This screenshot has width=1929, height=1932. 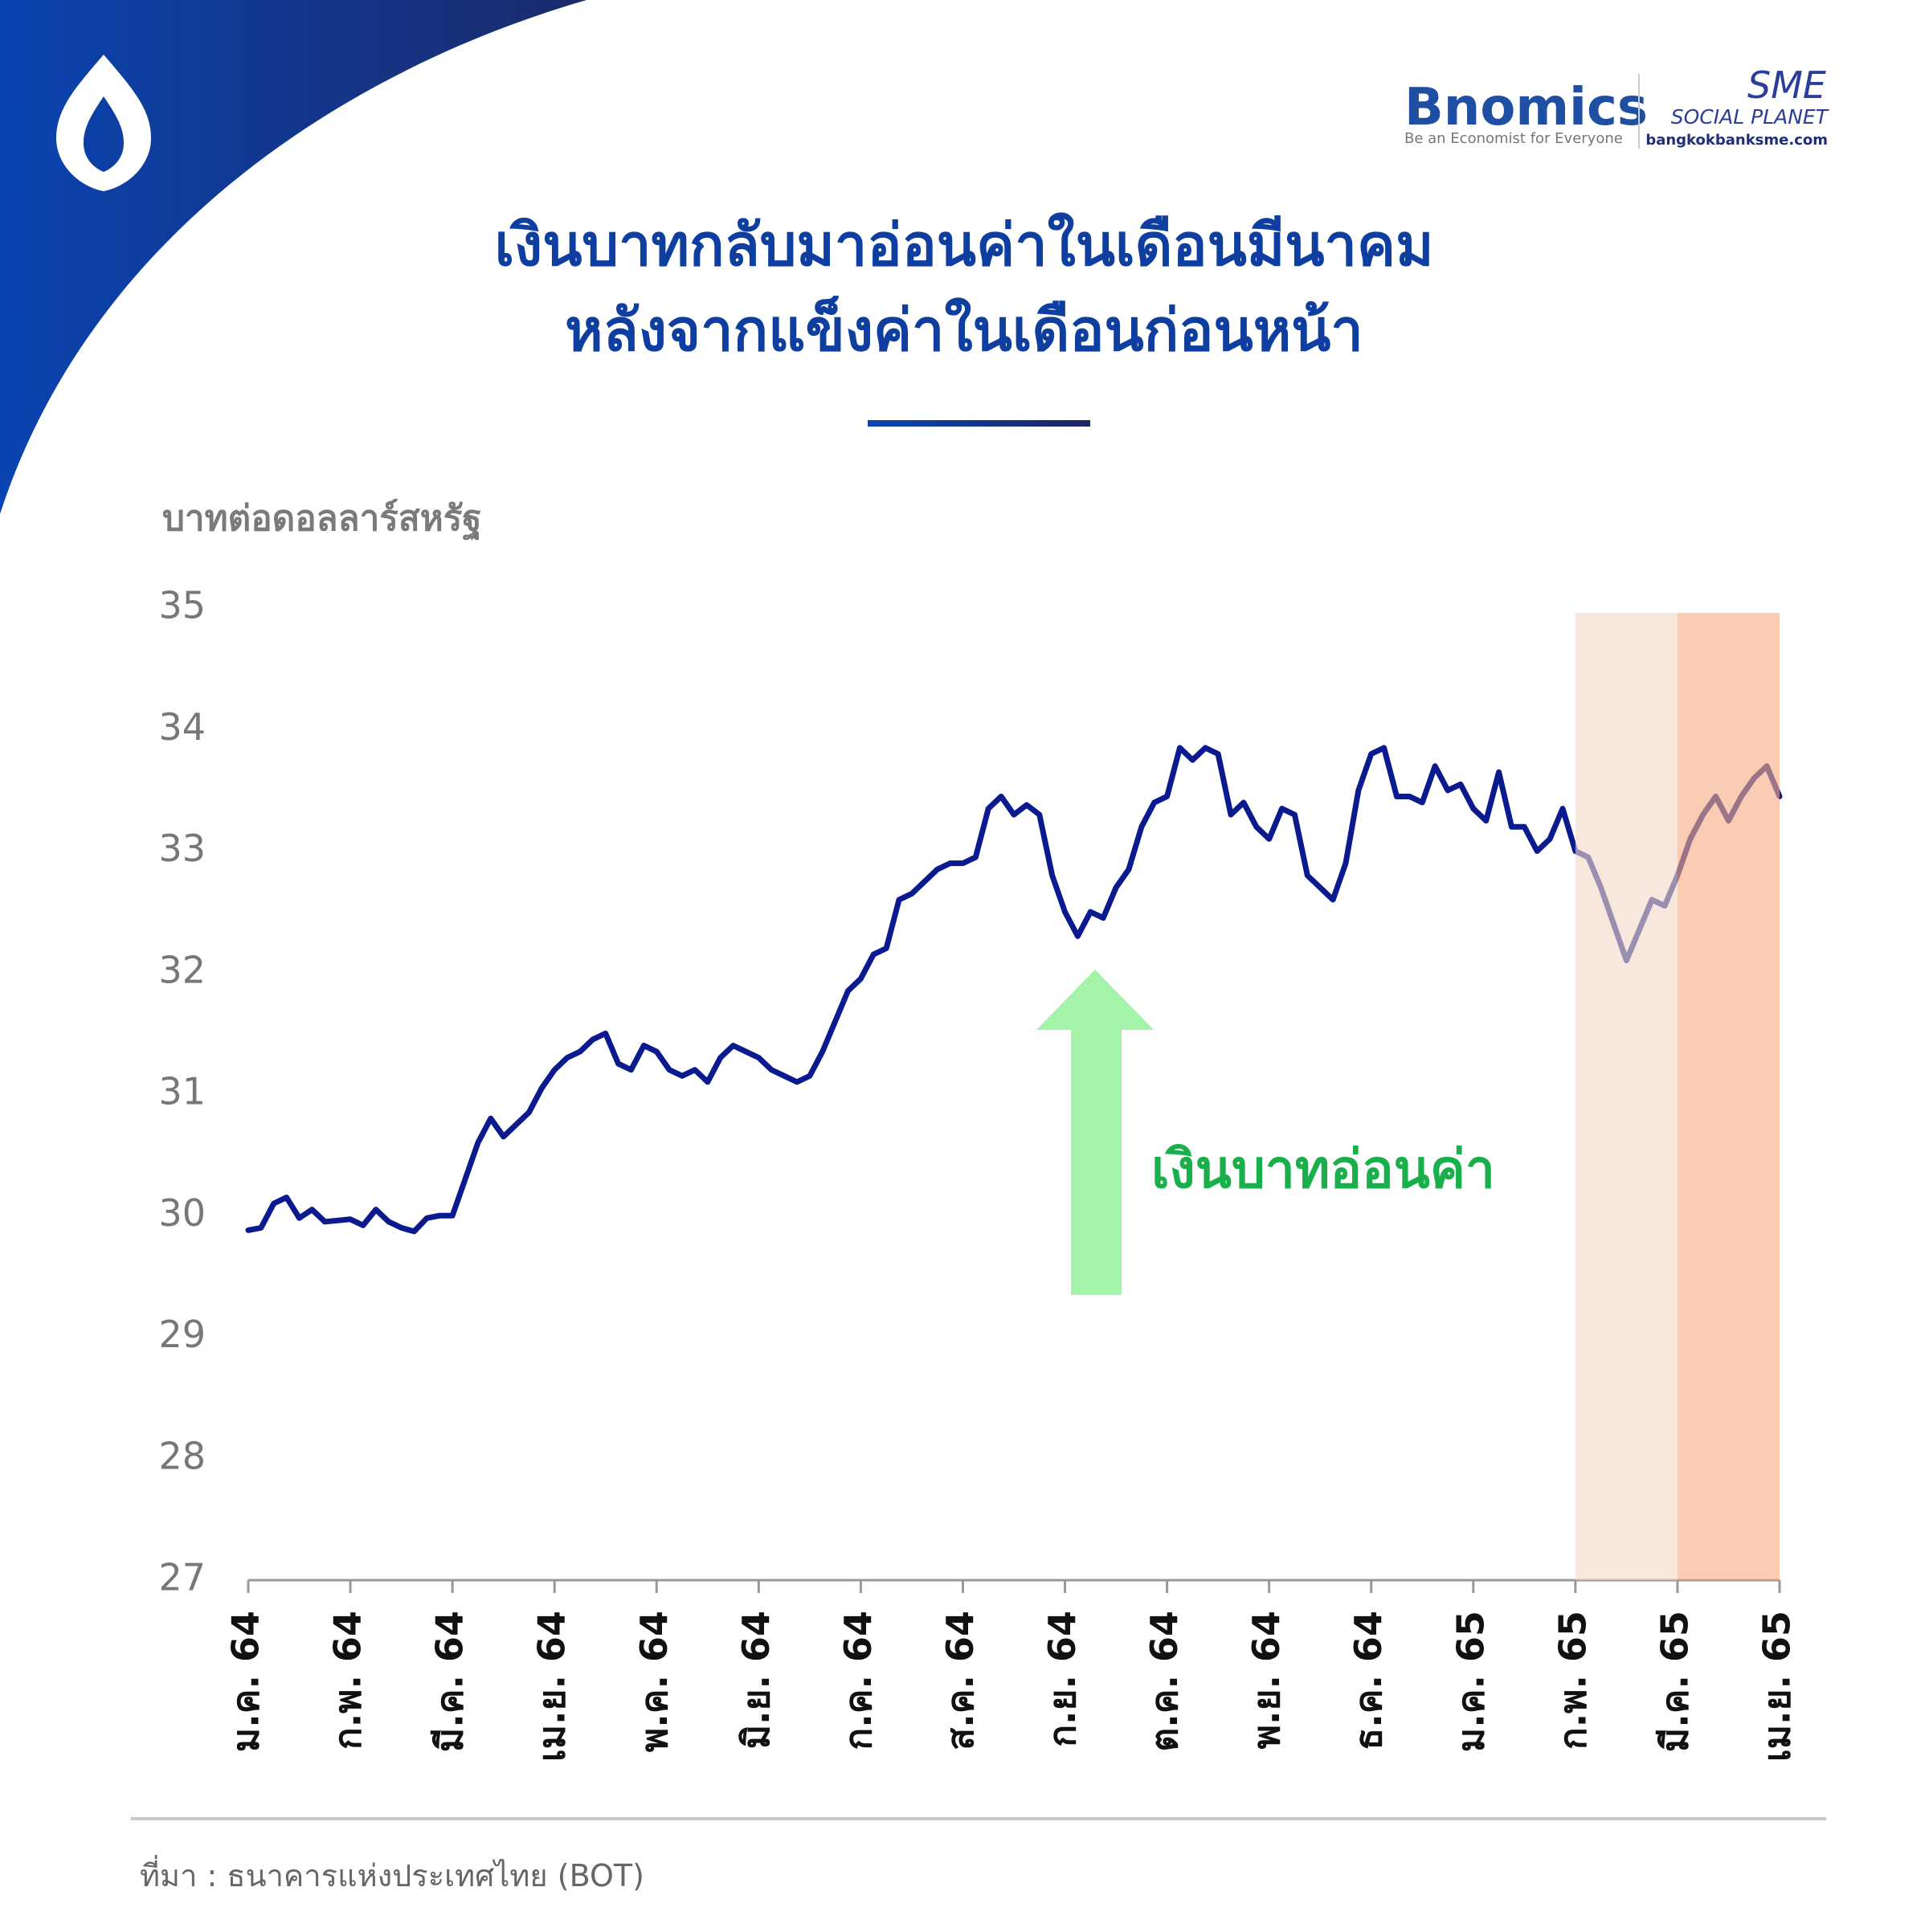 I want to click on y-tick-label: 34, so click(x=182, y=727).